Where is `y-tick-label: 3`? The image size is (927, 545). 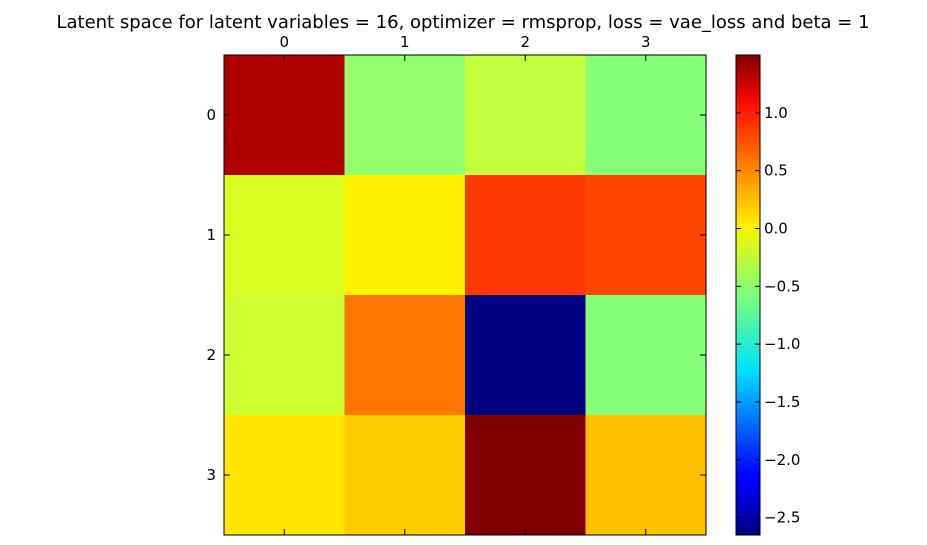
y-tick-label: 3 is located at coordinates (211, 475).